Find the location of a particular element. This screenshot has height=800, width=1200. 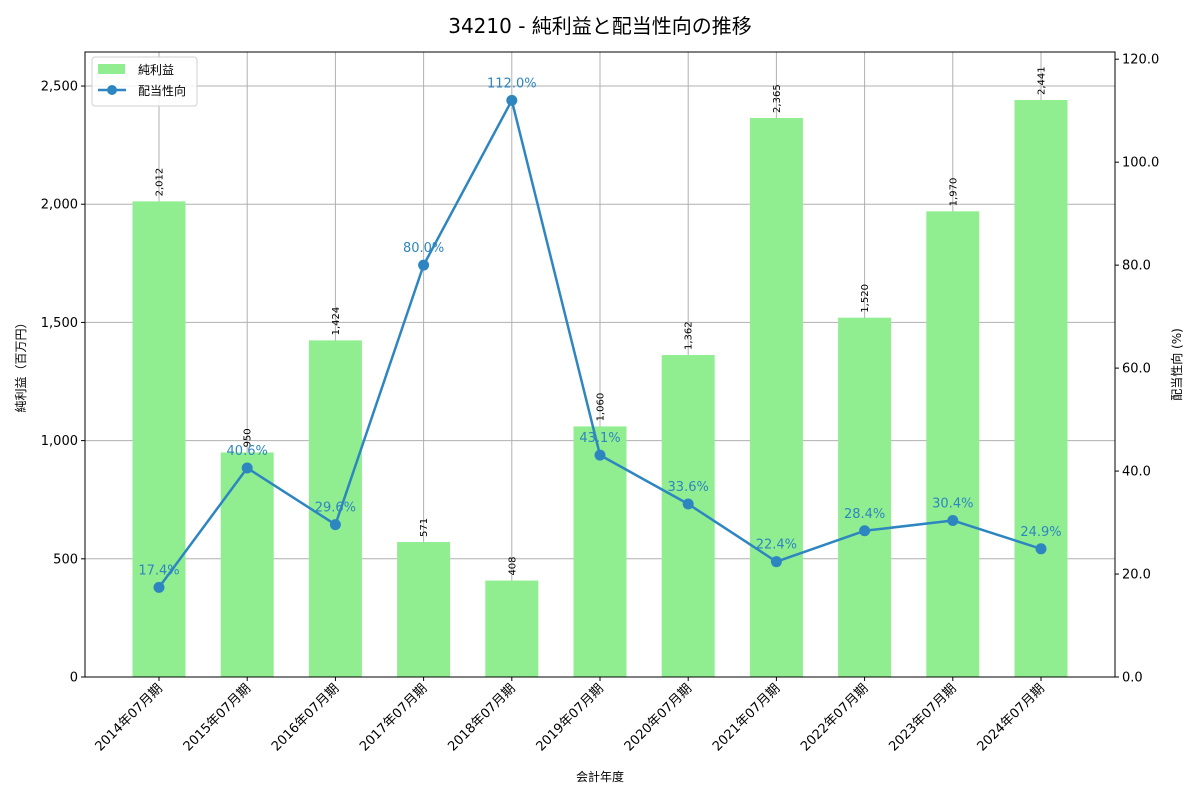

line-value-label: 29.6% is located at coordinates (335, 508).